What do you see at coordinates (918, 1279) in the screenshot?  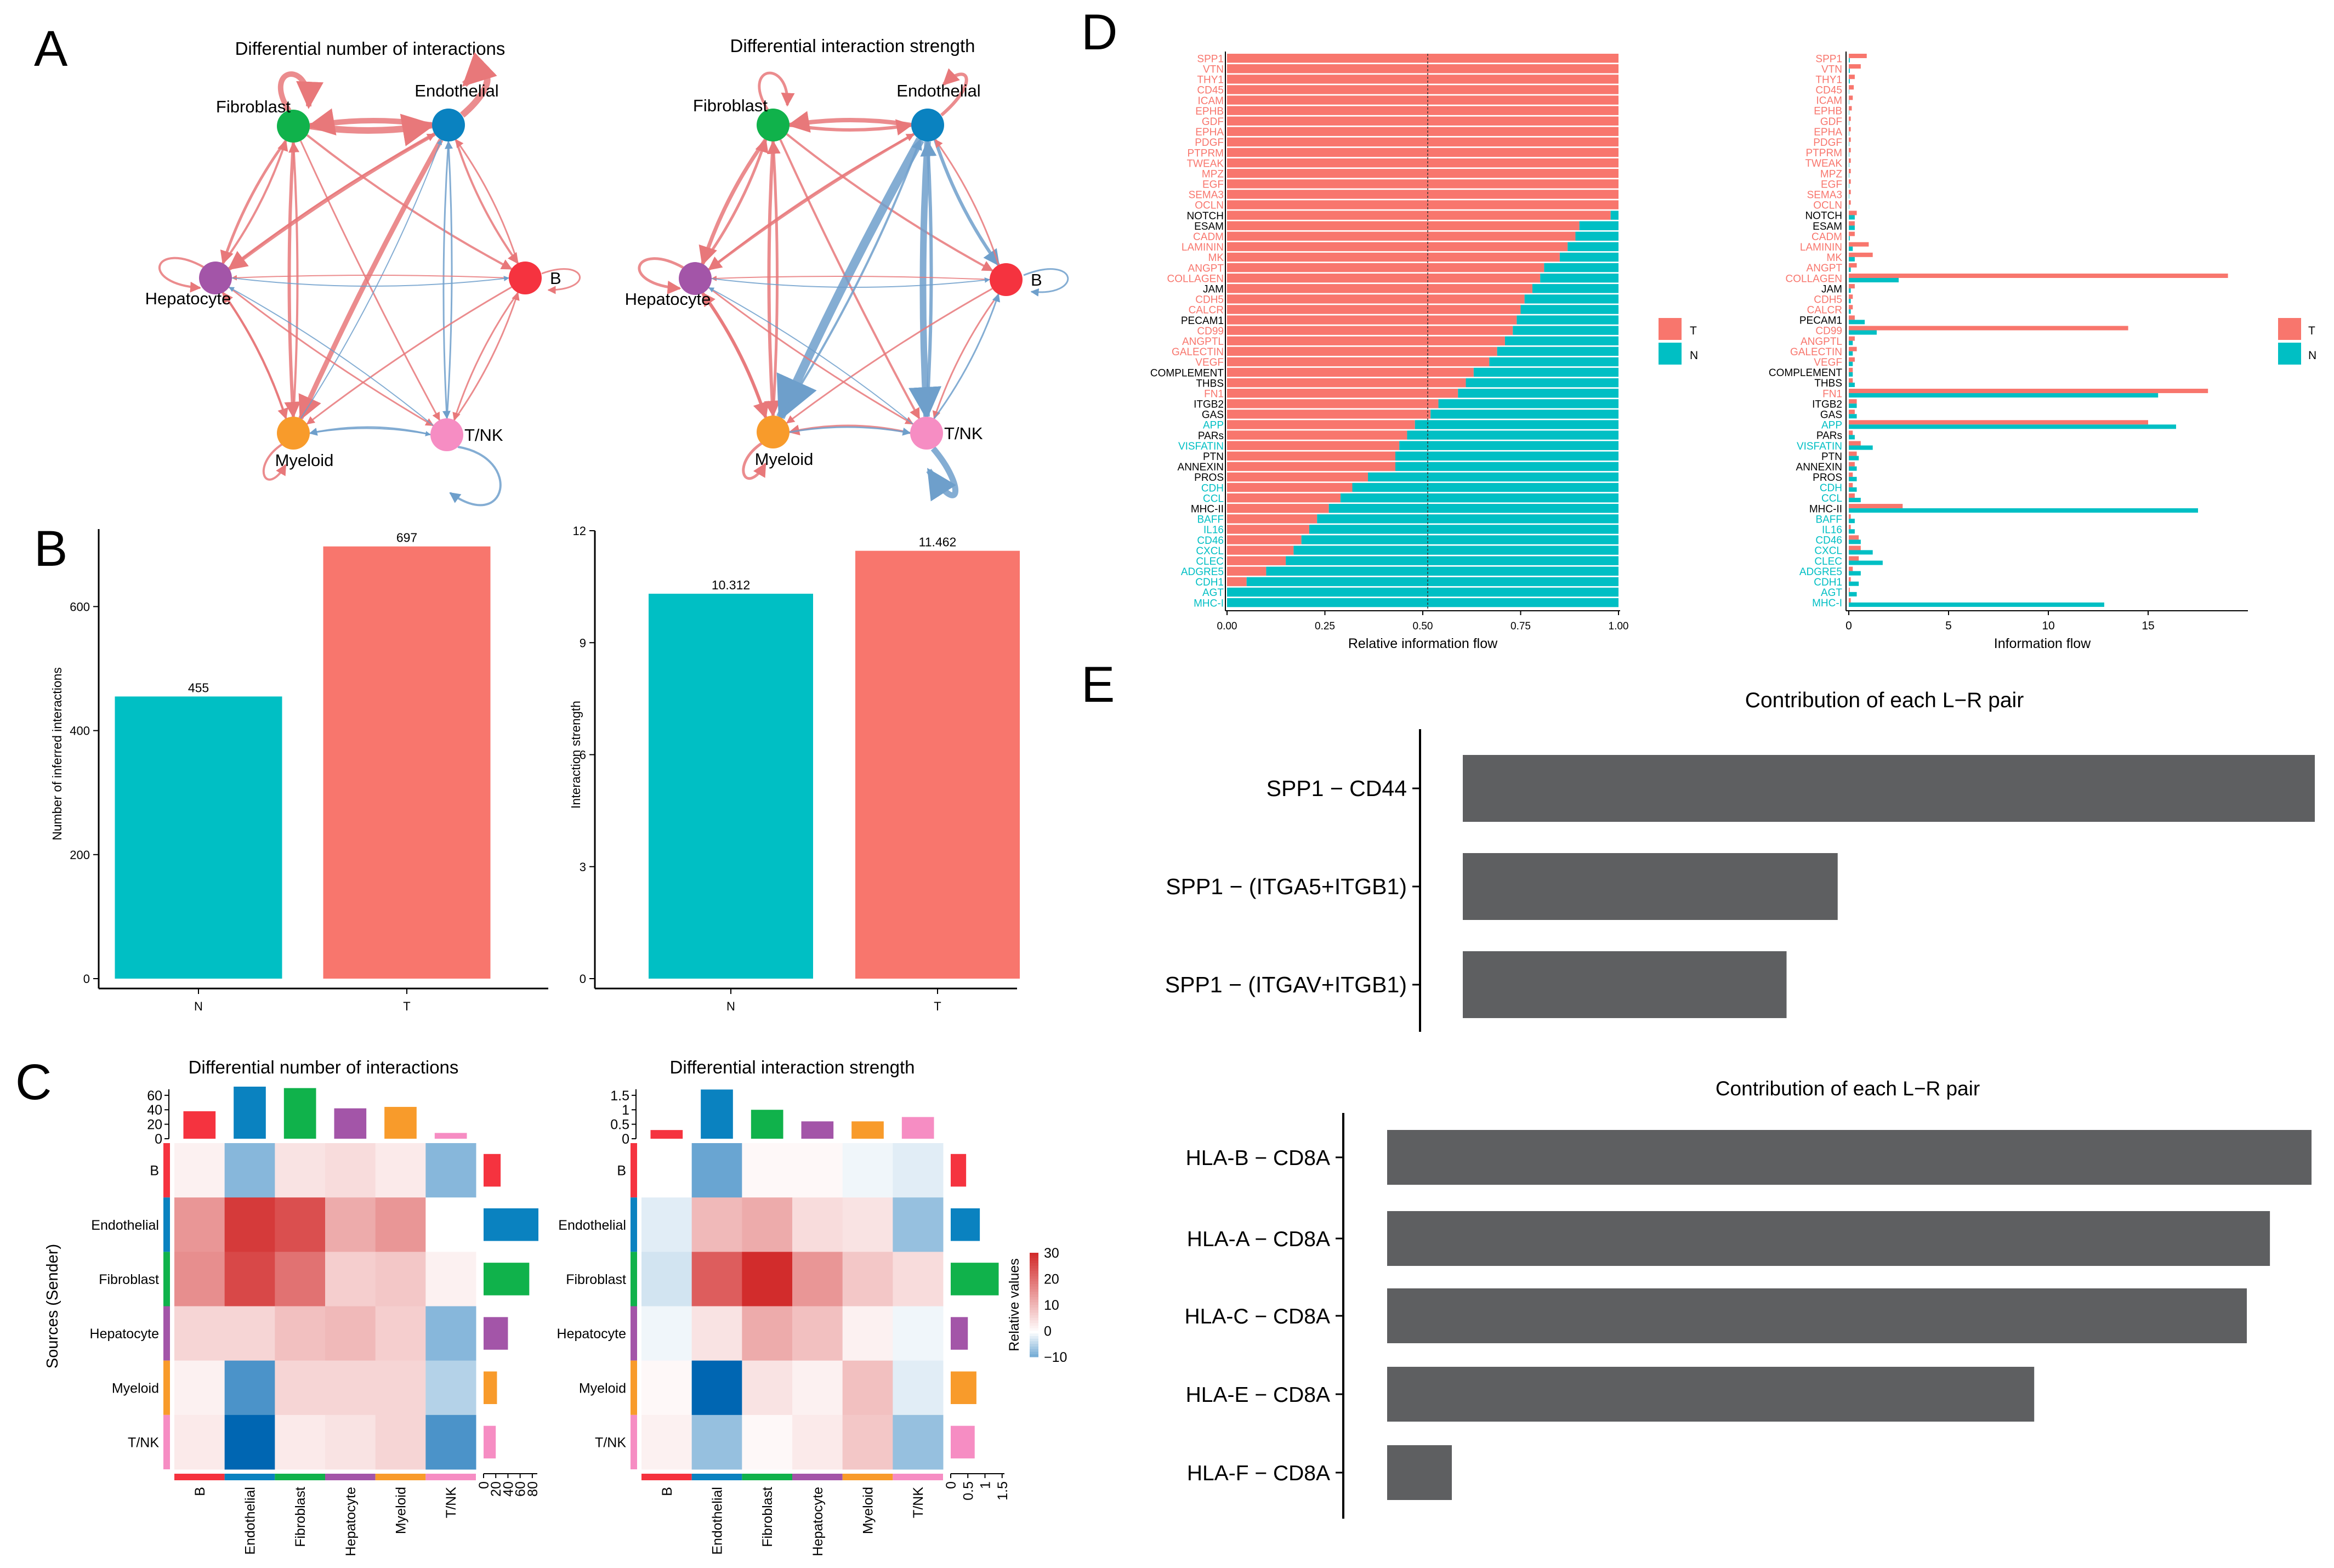 I see `heat-cell-fibroblast-t-nk` at bounding box center [918, 1279].